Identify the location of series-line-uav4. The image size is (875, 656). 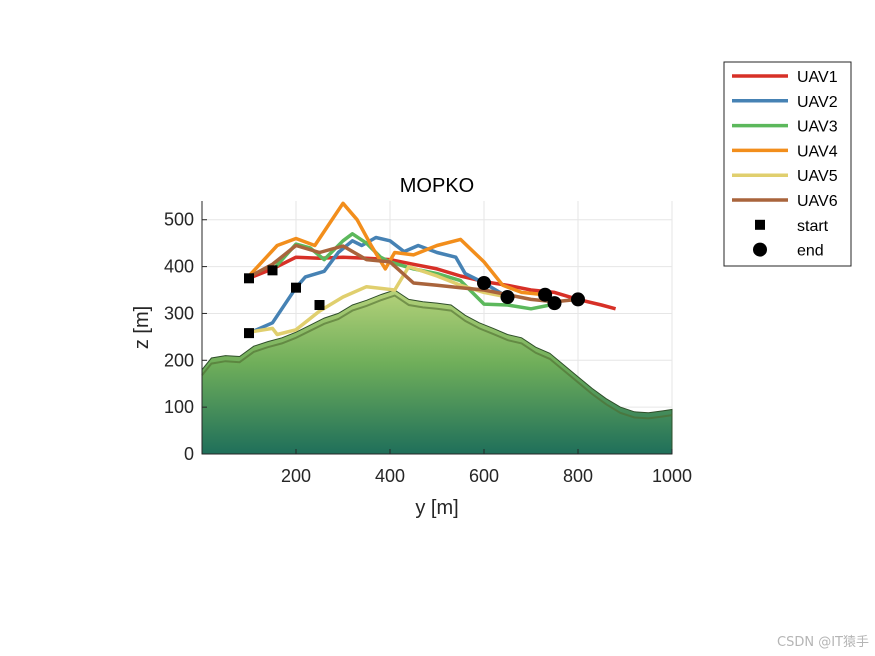
(396, 249).